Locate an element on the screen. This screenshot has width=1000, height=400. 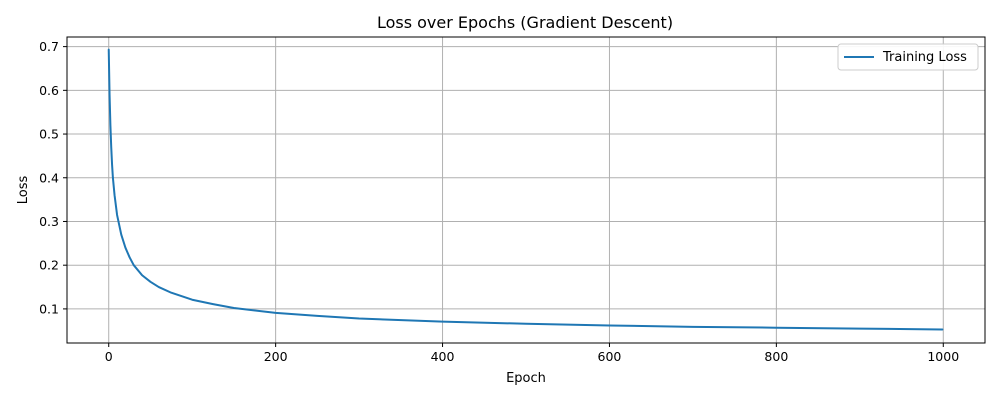
x-tick-label: 400 is located at coordinates (443, 356).